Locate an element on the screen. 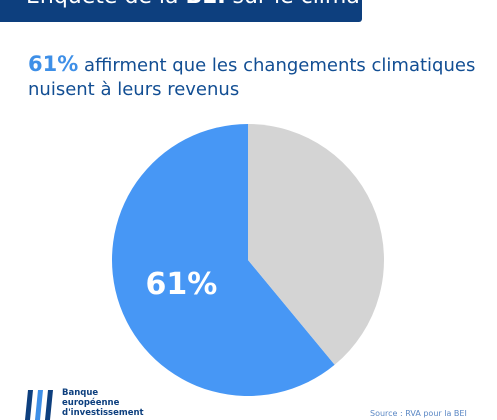 This screenshot has width=497, height=420. logo-line-3: d'investissement is located at coordinates (103, 413).